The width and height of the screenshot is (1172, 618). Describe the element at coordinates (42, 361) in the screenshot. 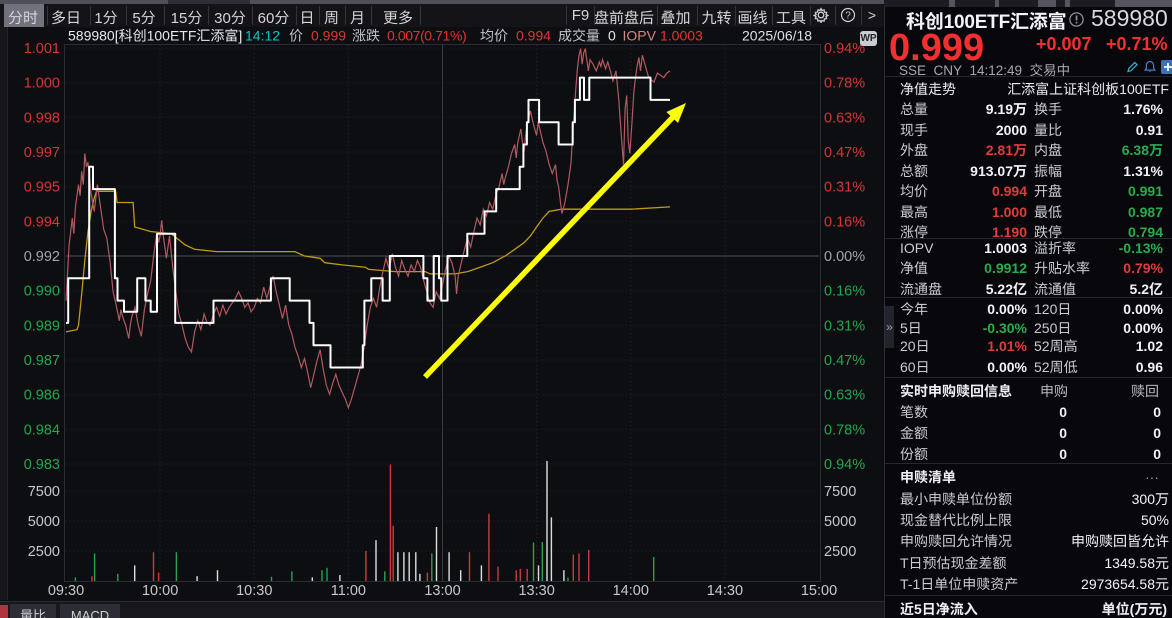

I see `svg-text: 0.987` at that location.